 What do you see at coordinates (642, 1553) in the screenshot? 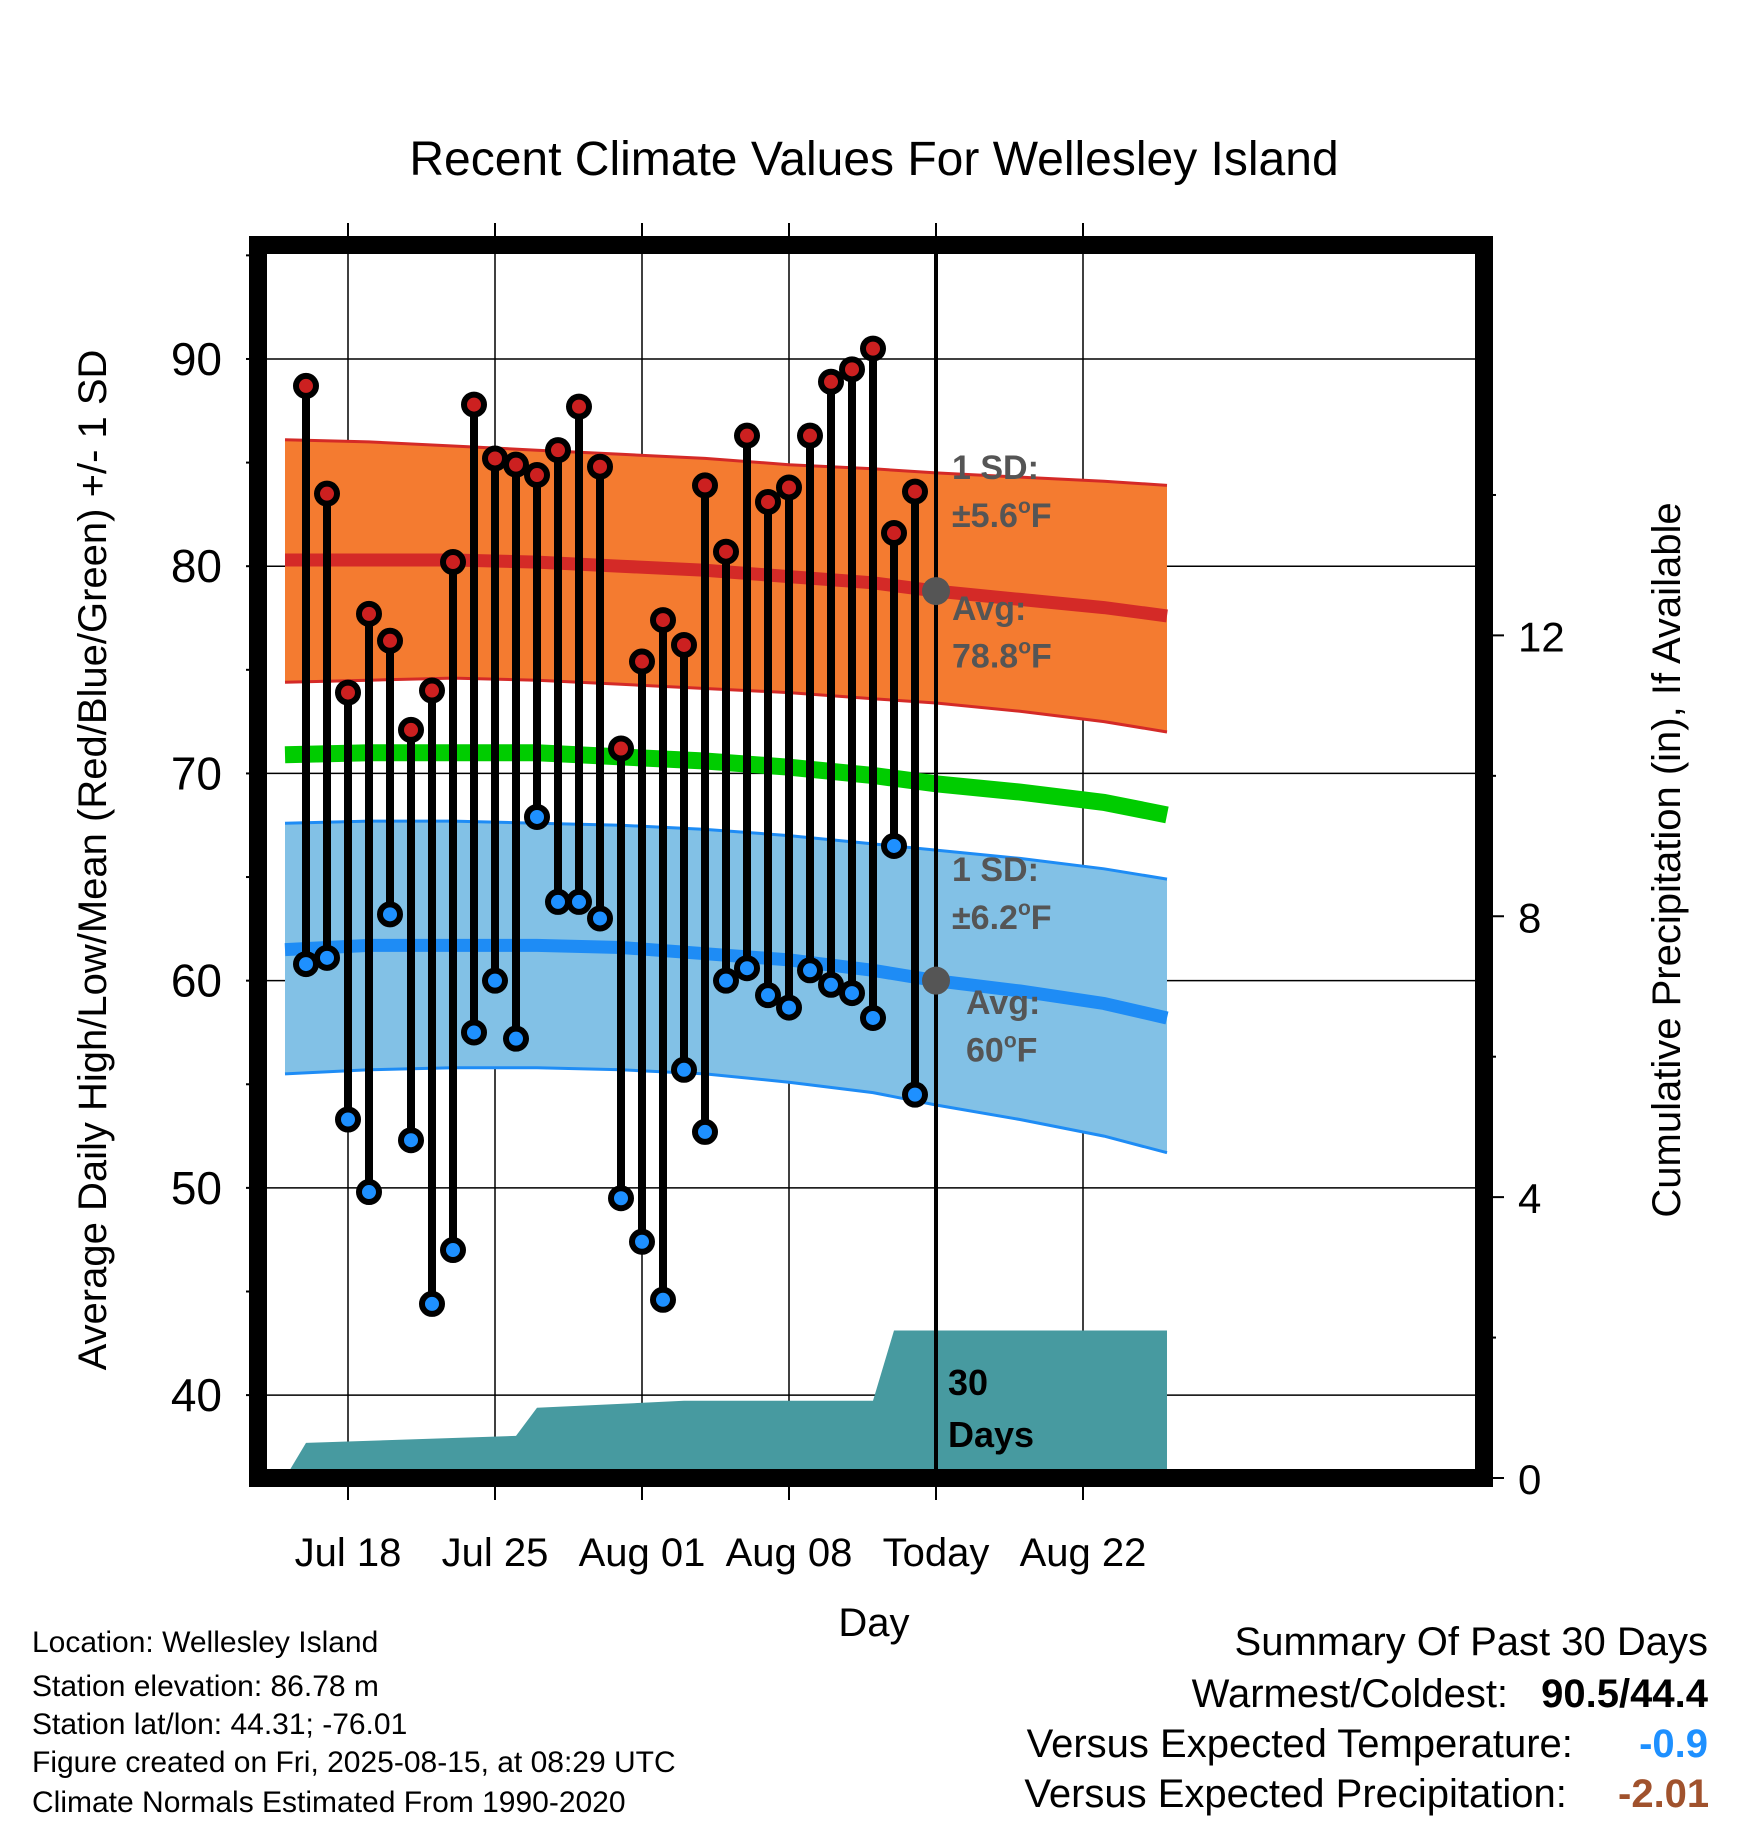
I see `x-tick-label: Aug 01` at bounding box center [642, 1553].